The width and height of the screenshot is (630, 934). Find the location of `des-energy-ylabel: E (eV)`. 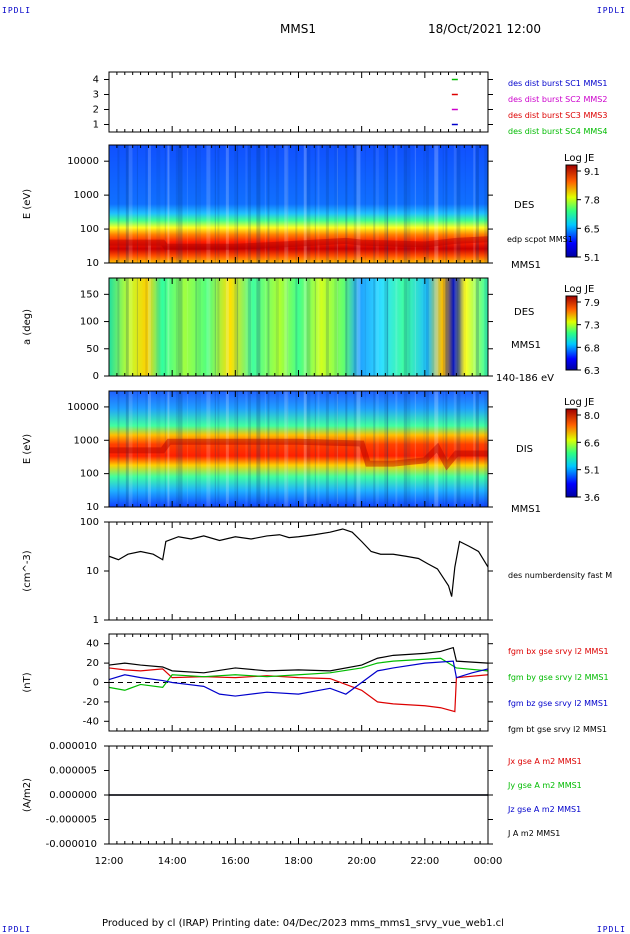

des-energy-ylabel: E (eV) is located at coordinates (27, 204).